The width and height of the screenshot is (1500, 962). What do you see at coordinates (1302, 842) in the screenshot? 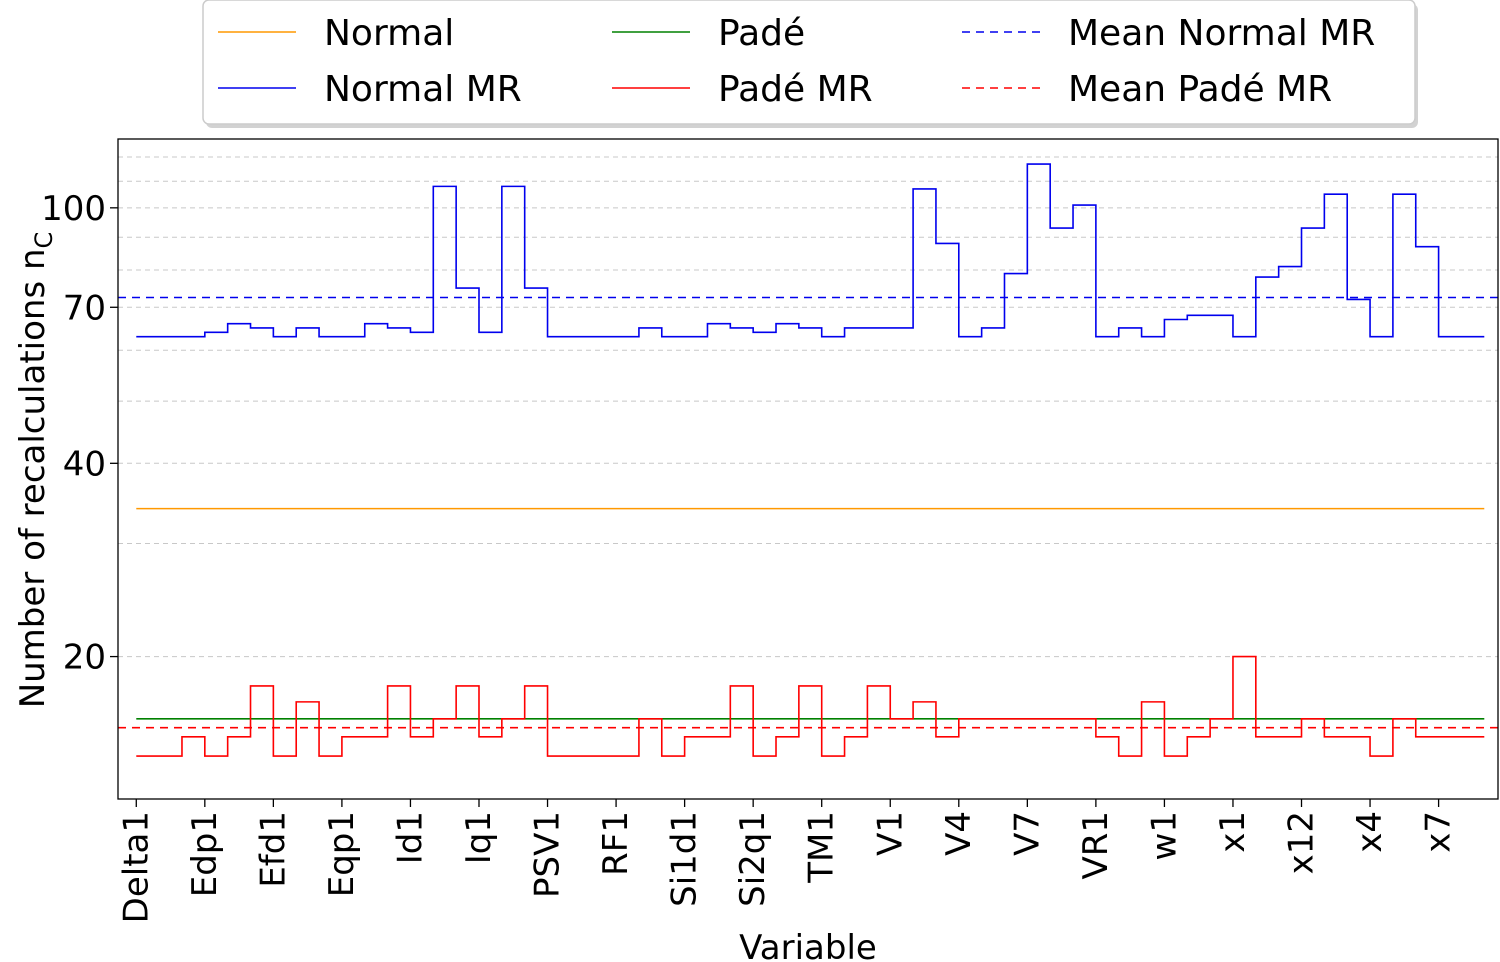
I see `x-tick-label: x12` at bounding box center [1302, 842].